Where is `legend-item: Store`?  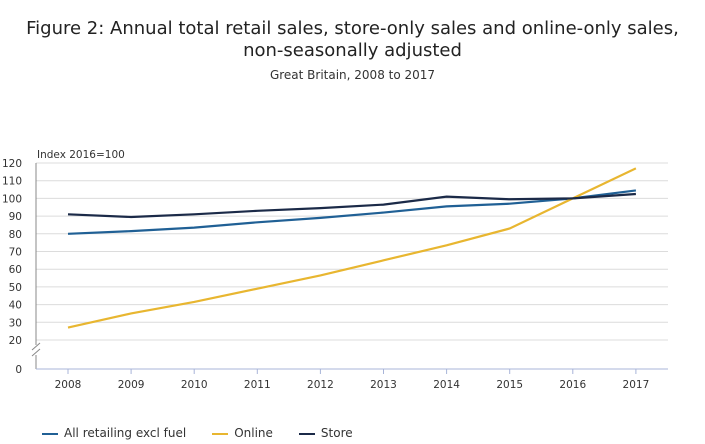
legend-item: Store is located at coordinates (325, 433).